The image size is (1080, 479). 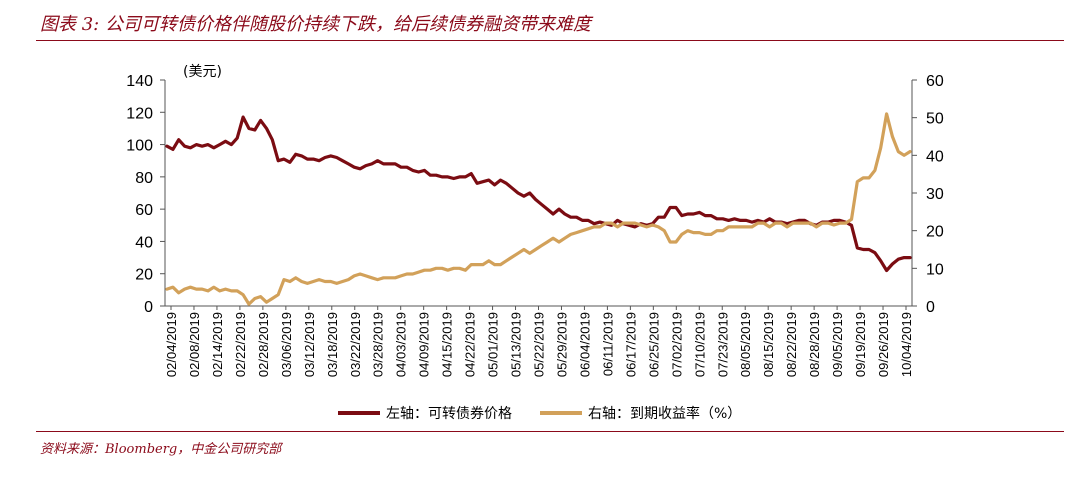 What do you see at coordinates (837, 344) in the screenshot?
I see `x-tick-label: 09/05/2019` at bounding box center [837, 344].